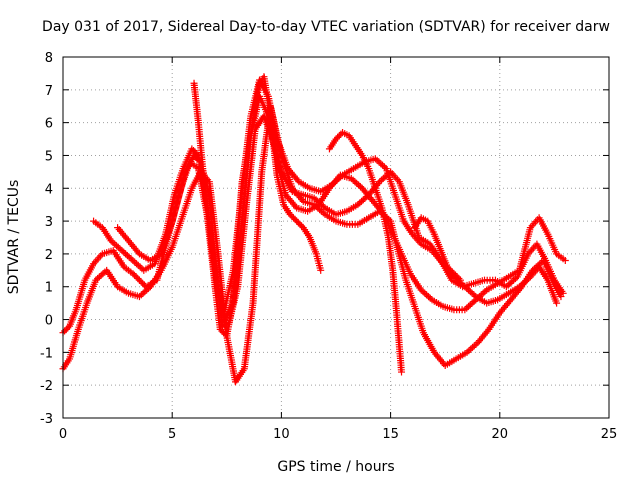 The height and width of the screenshot is (480, 640). Describe the element at coordinates (49, 58) in the screenshot. I see `y-tick-label: 8` at that location.